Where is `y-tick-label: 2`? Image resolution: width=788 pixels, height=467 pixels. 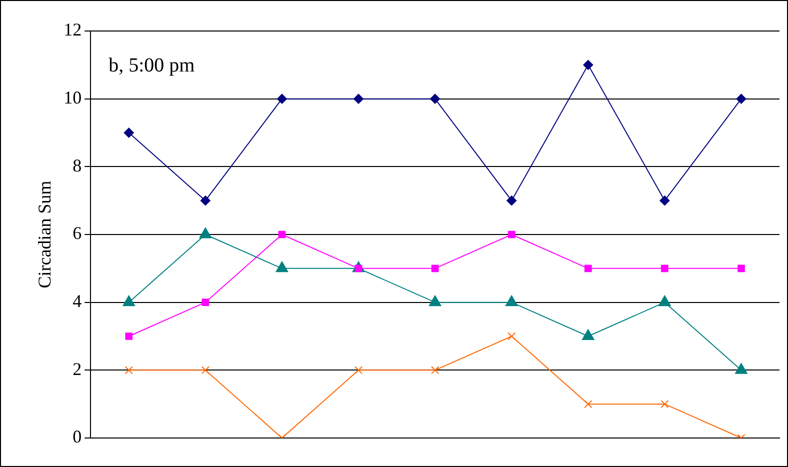 y-tick-label: 2 is located at coordinates (77, 368).